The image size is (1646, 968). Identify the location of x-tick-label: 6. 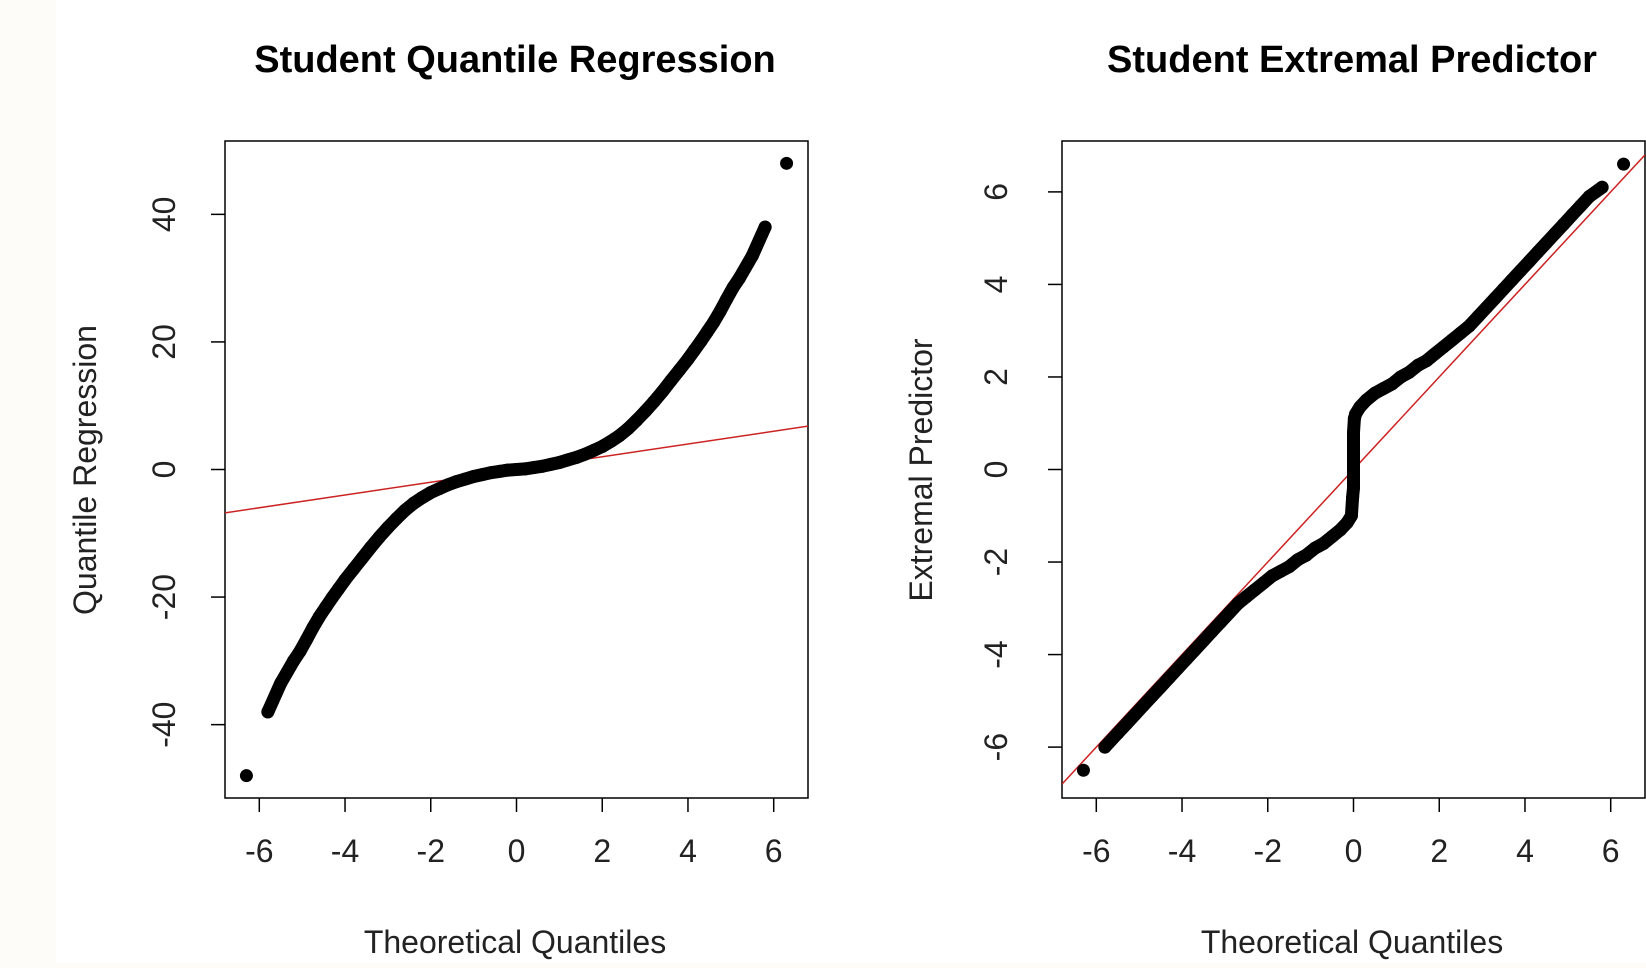
(1611, 851).